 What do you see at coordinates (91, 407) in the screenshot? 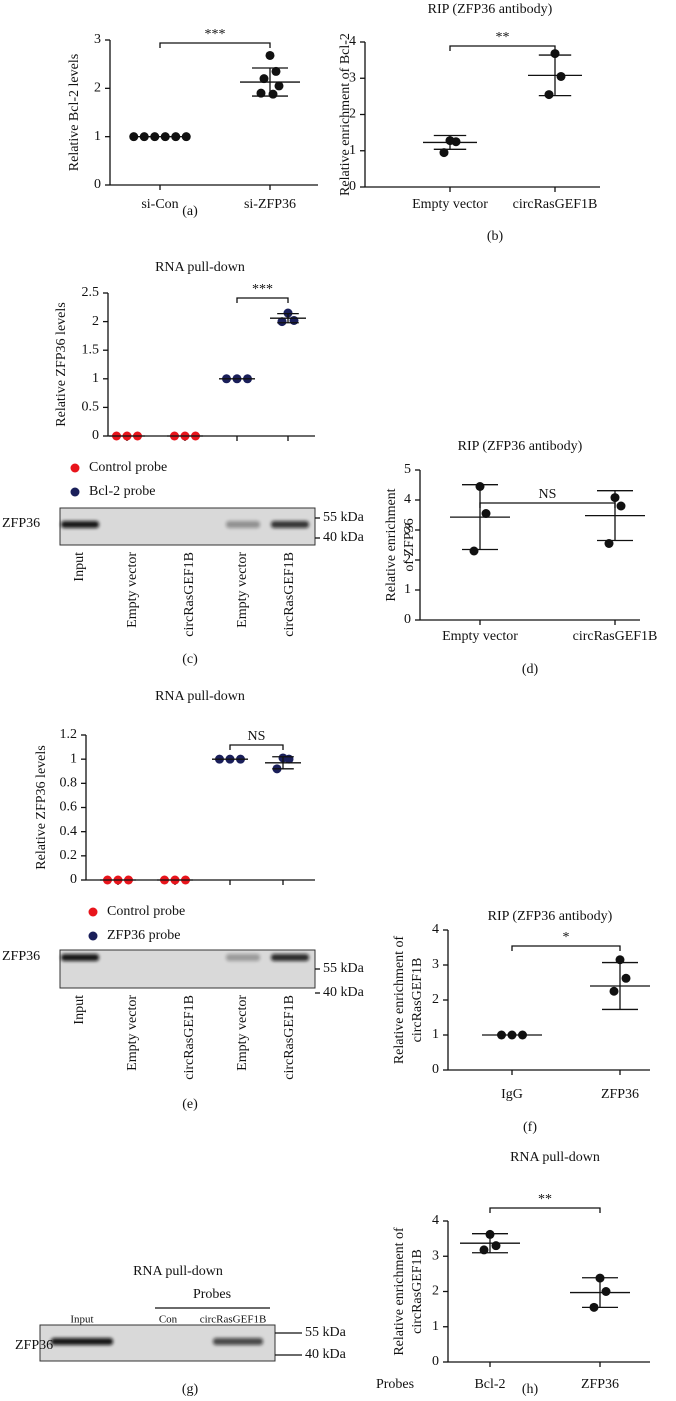
I see `y-tick-label: 0.5` at bounding box center [91, 407].